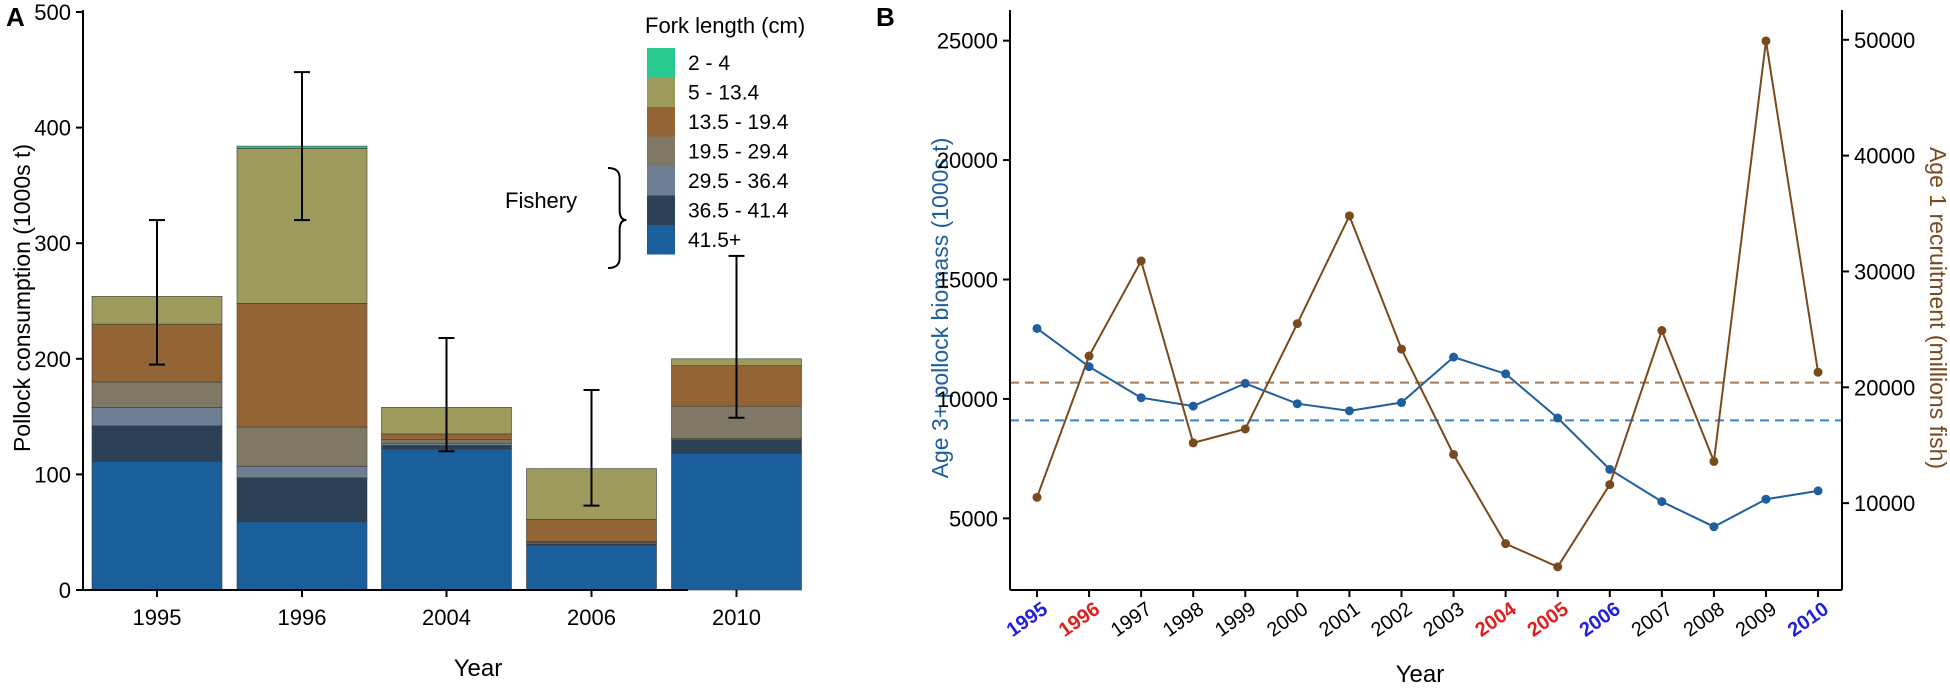 The height and width of the screenshot is (688, 1950). Describe the element at coordinates (1401, 403) in the screenshot. I see `point-left-2002` at that location.